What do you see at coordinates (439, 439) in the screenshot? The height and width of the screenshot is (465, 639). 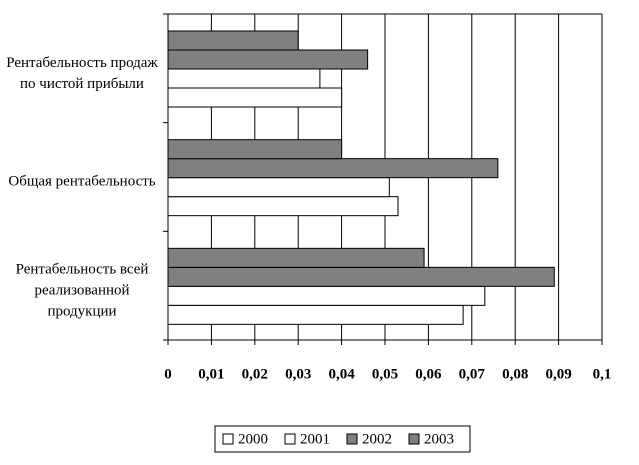 I see `legend-label: 2003` at bounding box center [439, 439].